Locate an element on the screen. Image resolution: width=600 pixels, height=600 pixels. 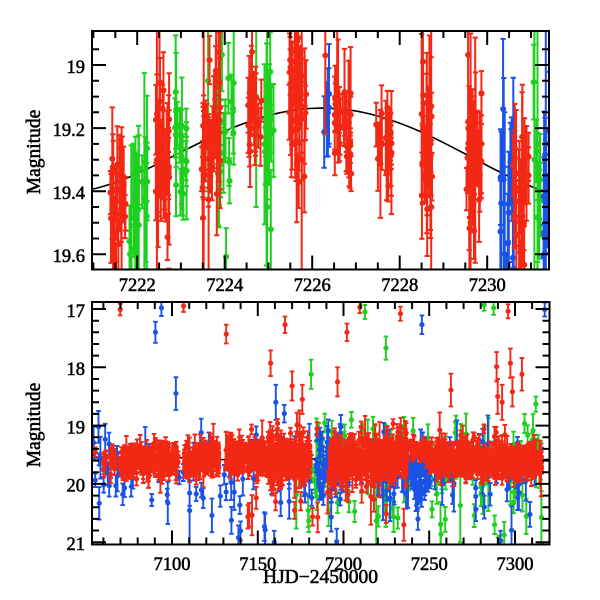
svg-text: 7230 is located at coordinates (487, 286).